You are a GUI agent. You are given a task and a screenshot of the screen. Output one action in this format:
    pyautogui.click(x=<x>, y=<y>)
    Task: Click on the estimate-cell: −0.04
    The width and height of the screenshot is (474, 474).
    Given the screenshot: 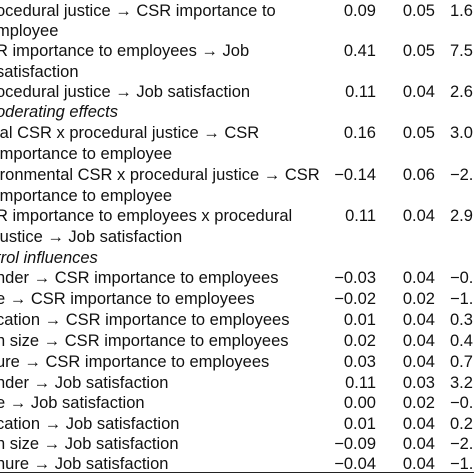 What is the action you would take?
    pyautogui.click(x=355, y=464)
    